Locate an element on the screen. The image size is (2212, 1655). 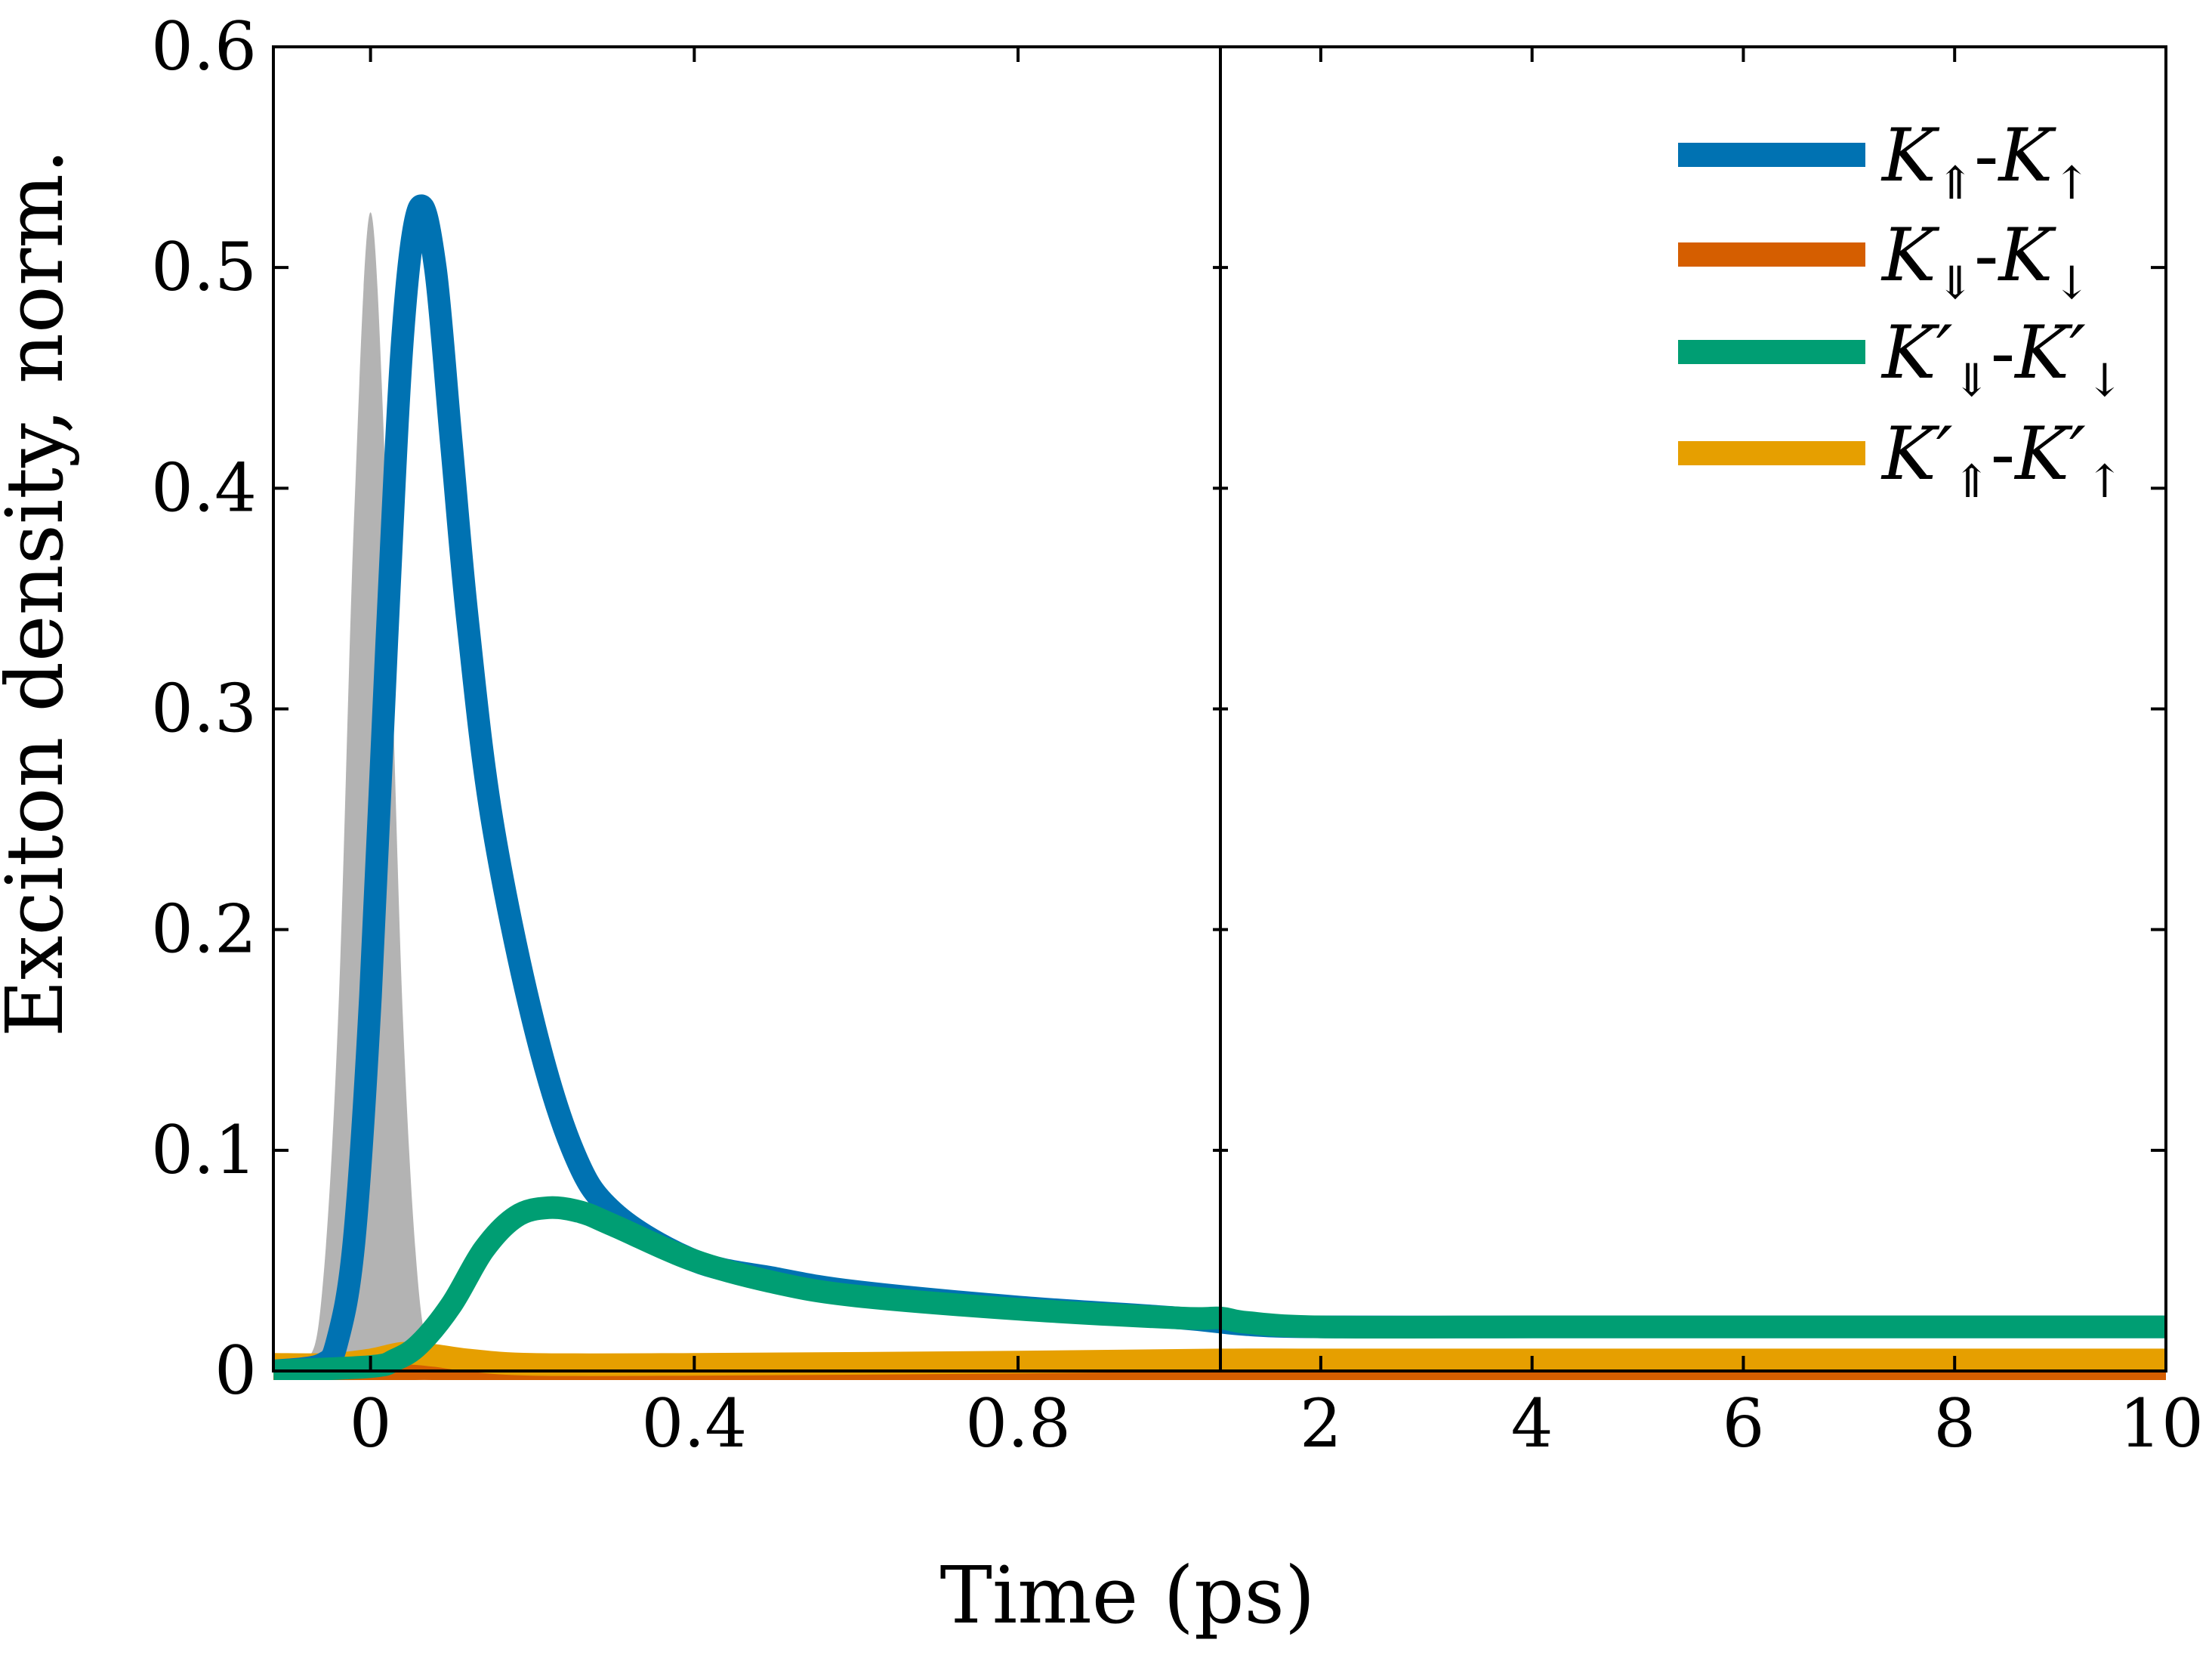
x-tick-label: 8 is located at coordinates (1954, 1423).